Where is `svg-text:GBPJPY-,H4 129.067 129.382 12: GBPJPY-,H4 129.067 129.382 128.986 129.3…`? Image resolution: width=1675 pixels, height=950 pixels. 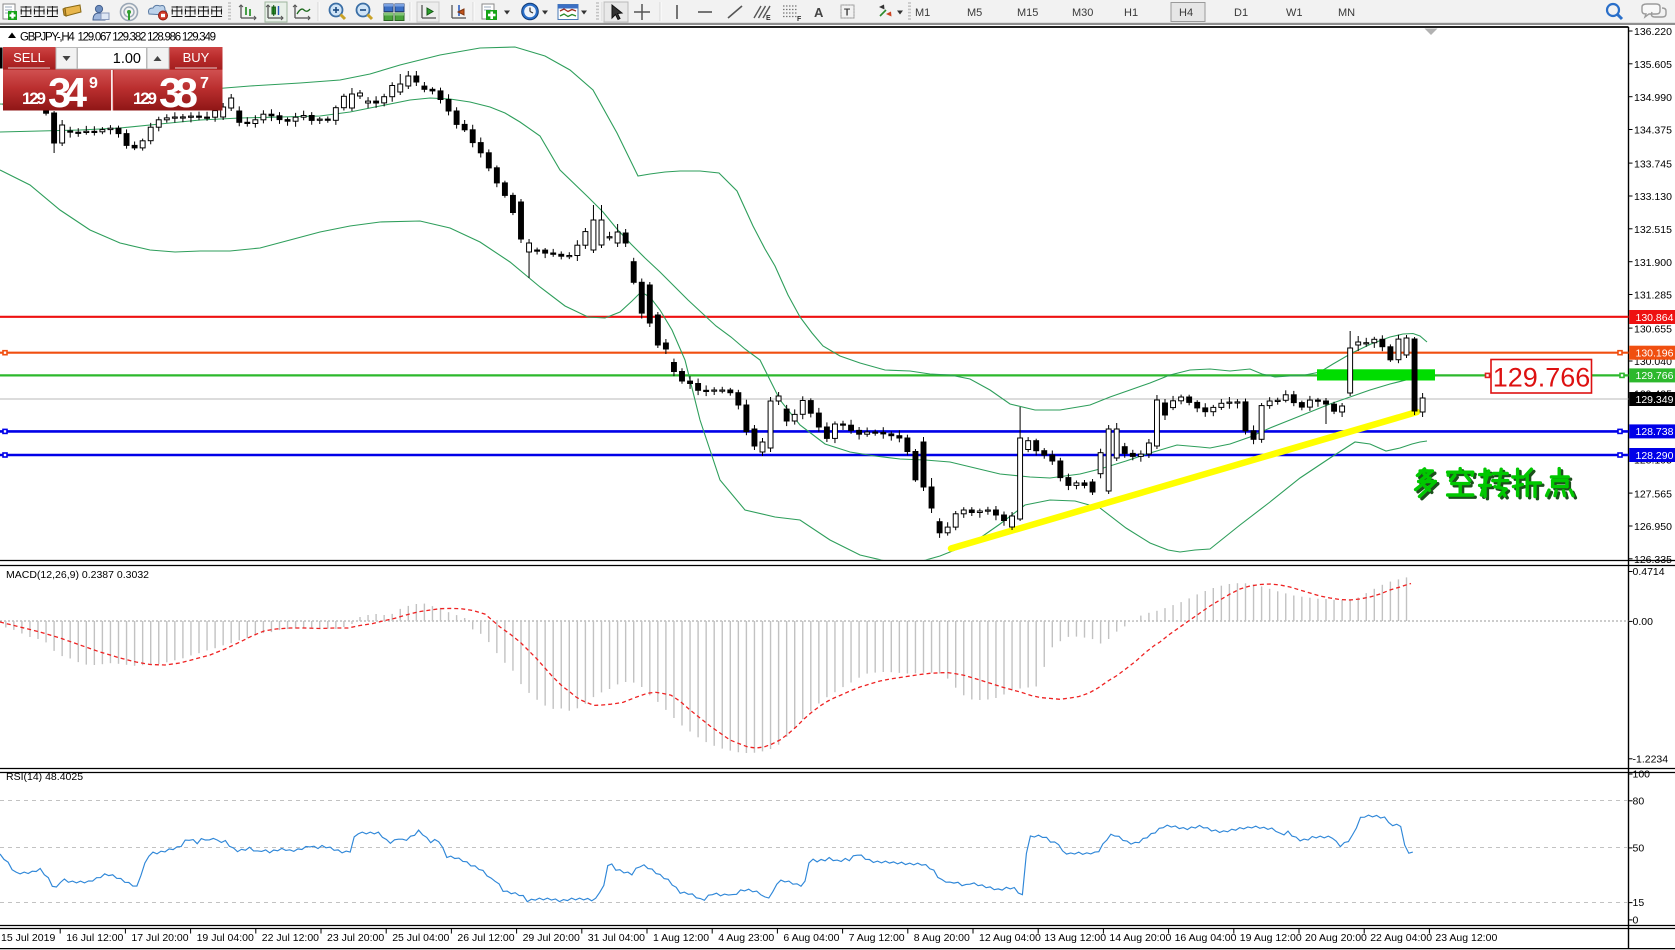 svg-text:GBPJPY-,H4 129.067 129.382 12: GBPJPY-,H4 129.067 129.382 128.986 129.3… is located at coordinates (118, 38).